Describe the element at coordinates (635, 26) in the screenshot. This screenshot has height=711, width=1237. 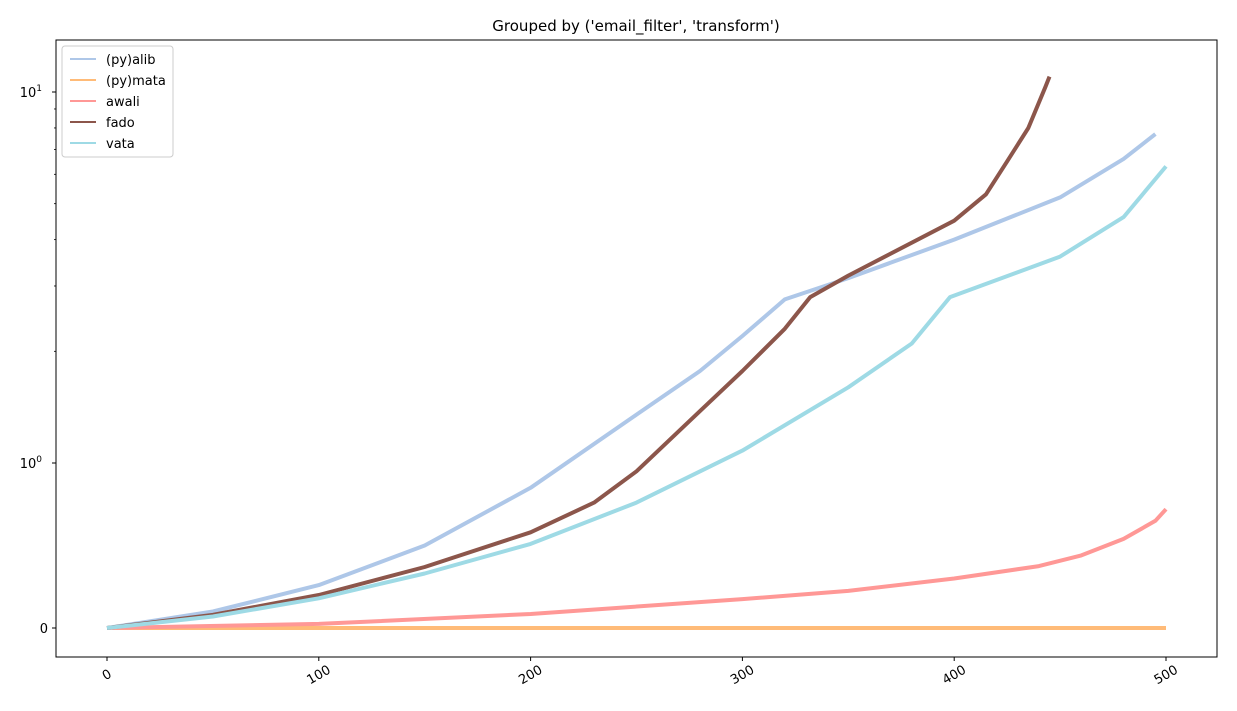
I see `chart-title: Grouped by ('email_filter', 'transform')` at that location.